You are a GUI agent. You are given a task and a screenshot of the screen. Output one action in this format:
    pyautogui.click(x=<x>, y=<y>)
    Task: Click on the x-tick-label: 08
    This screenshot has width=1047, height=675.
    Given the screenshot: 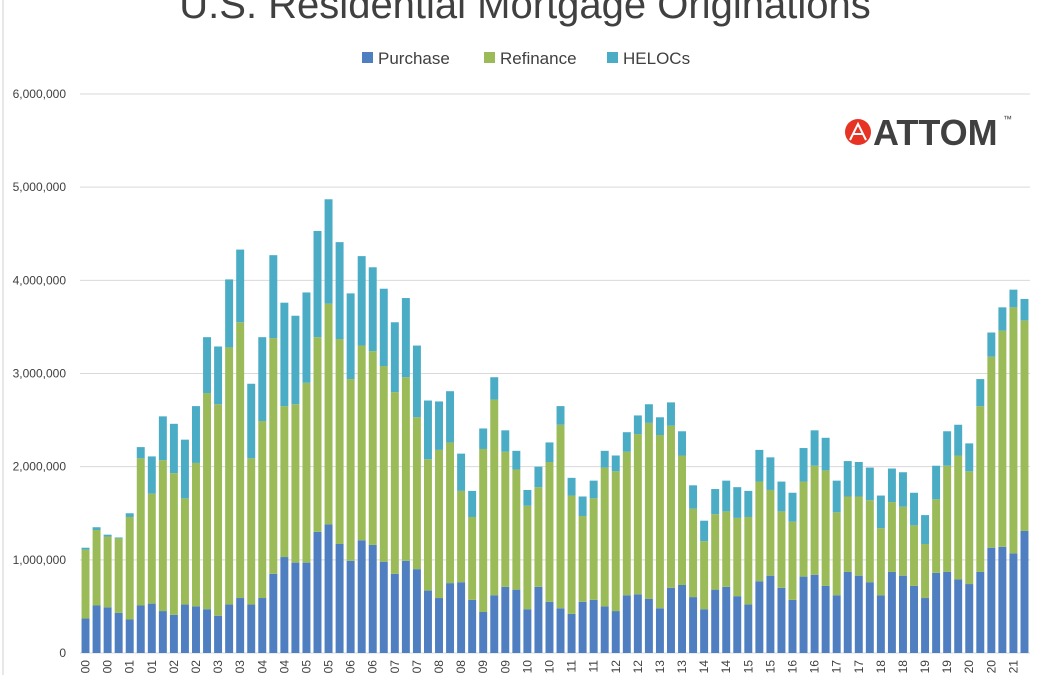 What is the action you would take?
    pyautogui.click(x=439, y=667)
    